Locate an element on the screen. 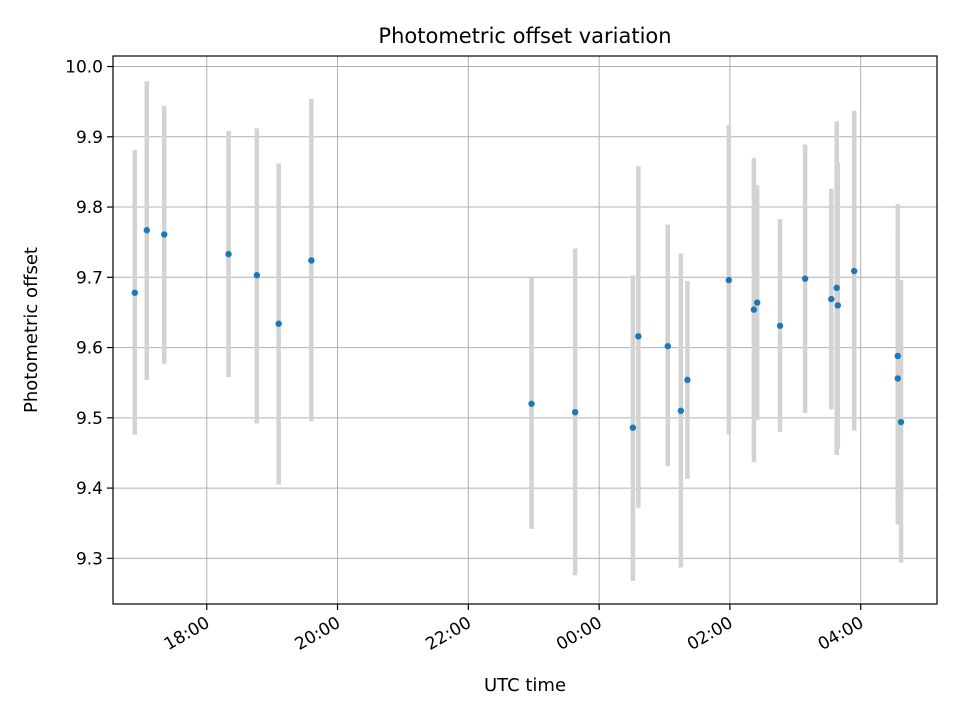  x-axis-label: UTC time is located at coordinates (525, 685).